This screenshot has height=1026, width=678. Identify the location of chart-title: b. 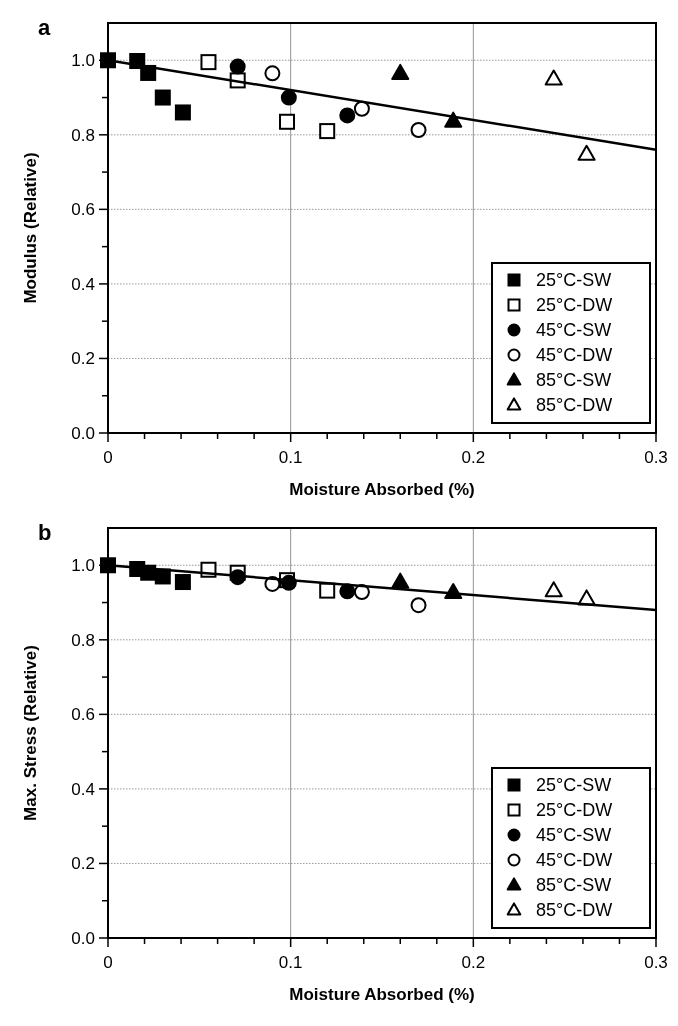
(45, 532).